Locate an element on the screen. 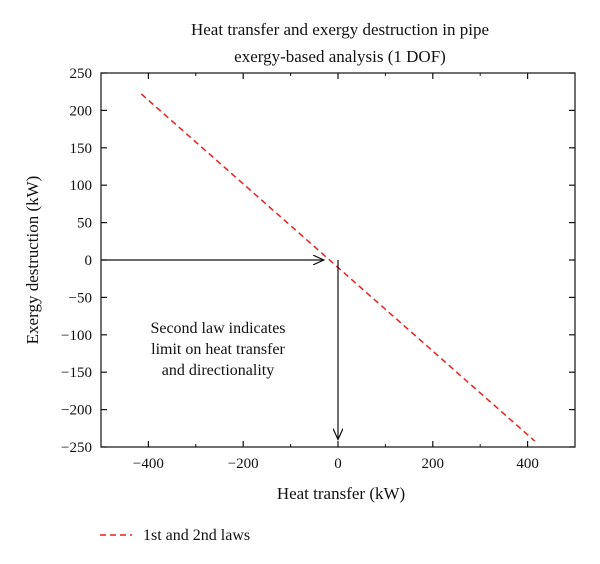  legend-label: 1st and 2nd laws is located at coordinates (196, 535).